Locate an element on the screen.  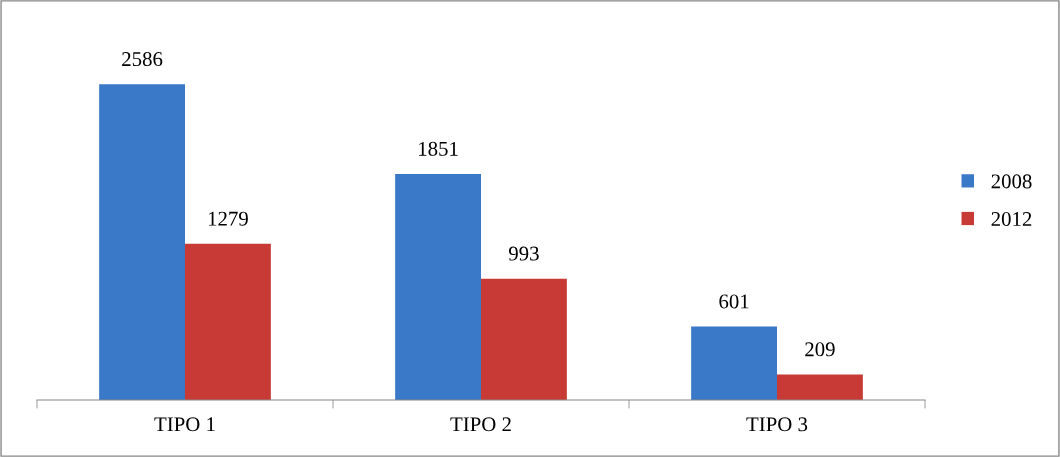
data-label: 209 is located at coordinates (820, 349).